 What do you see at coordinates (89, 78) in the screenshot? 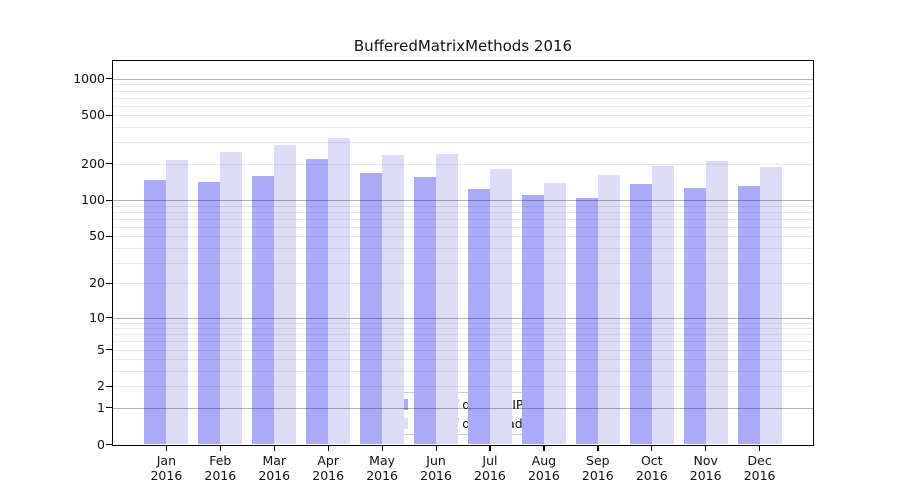
I see `y-tick-label: 1000` at bounding box center [89, 78].